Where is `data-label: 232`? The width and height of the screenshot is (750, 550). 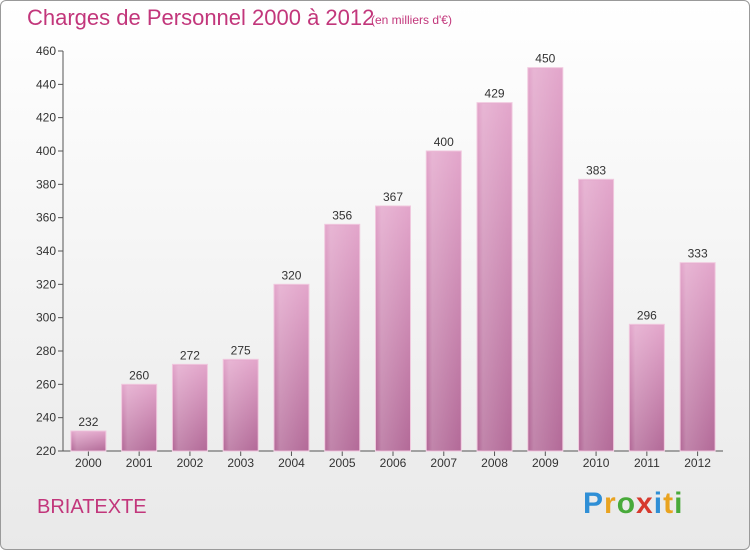 data-label: 232 is located at coordinates (88, 422).